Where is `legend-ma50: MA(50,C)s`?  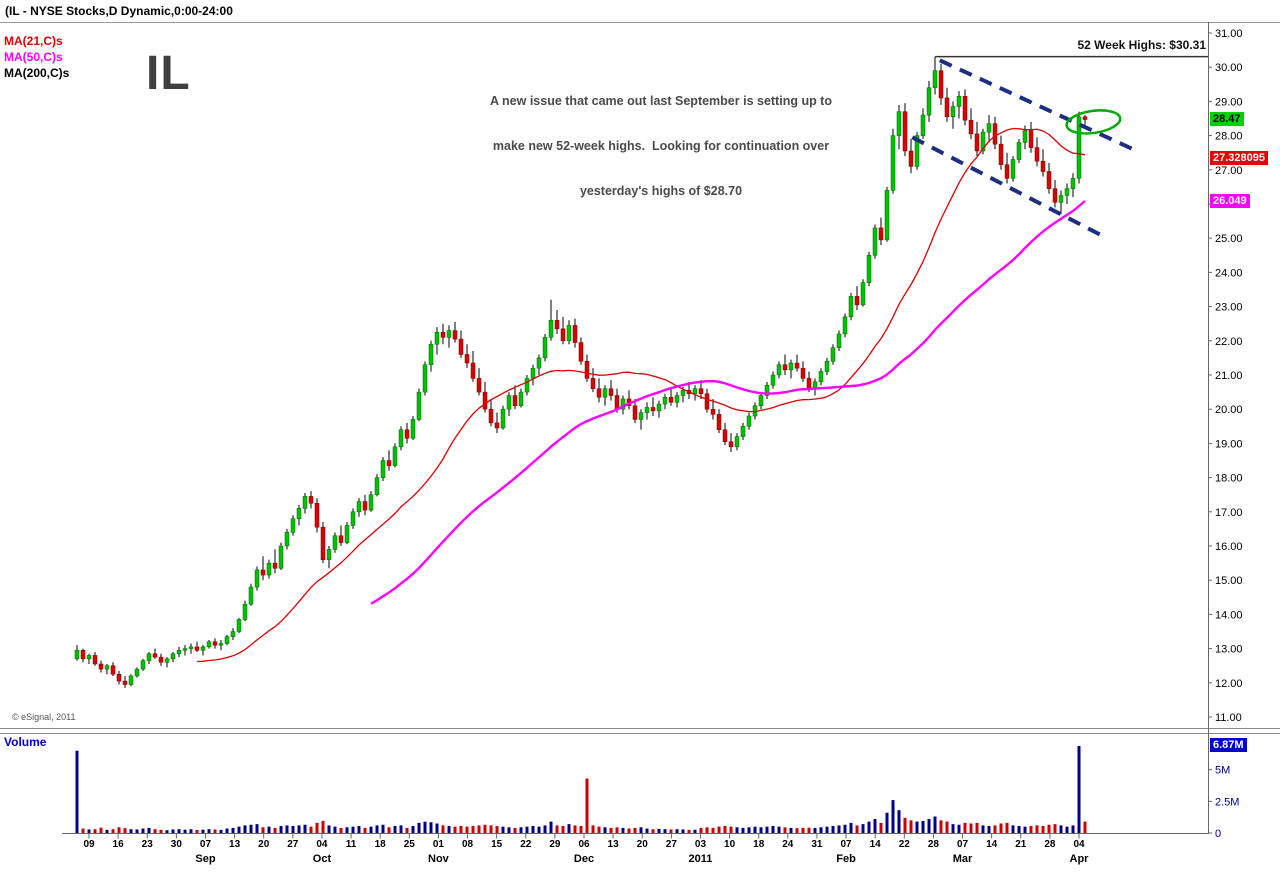
legend-ma50: MA(50,C)s is located at coordinates (33, 57).